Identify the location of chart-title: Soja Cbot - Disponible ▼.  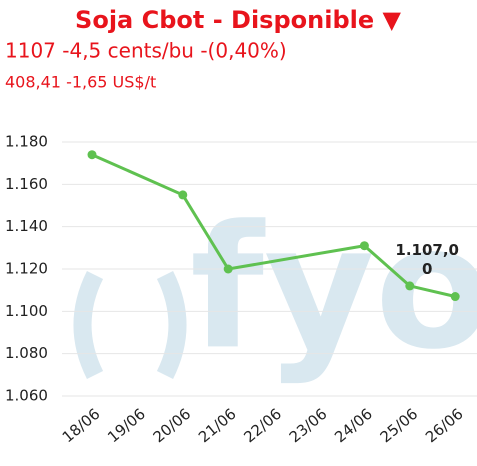
(238, 20).